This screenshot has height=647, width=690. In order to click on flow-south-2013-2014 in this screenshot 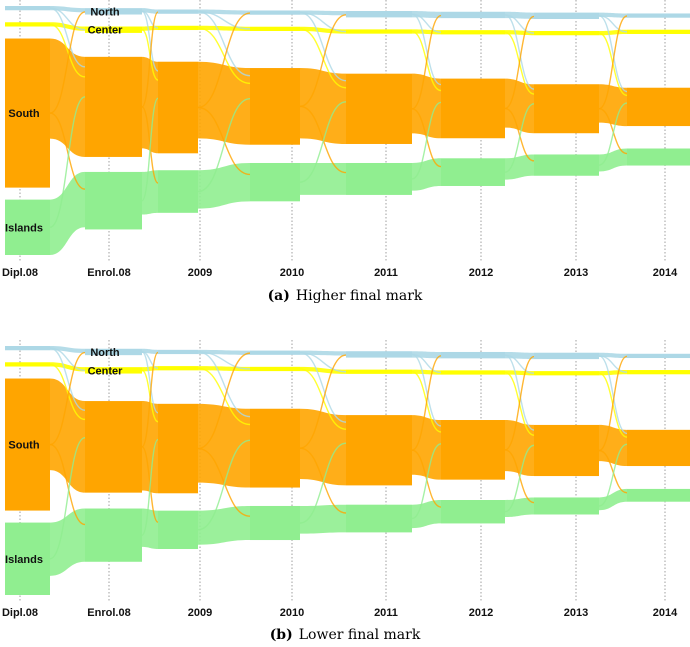, I will do `click(613, 105)`.